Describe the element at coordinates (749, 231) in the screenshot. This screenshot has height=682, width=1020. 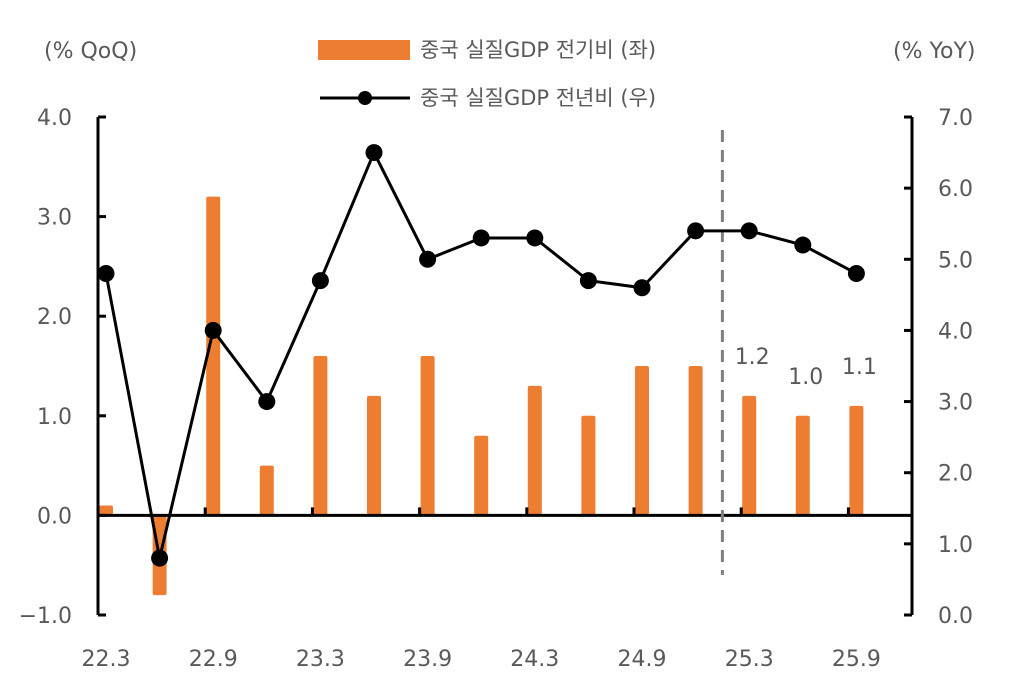
I see `yoy-point-25.3` at that location.